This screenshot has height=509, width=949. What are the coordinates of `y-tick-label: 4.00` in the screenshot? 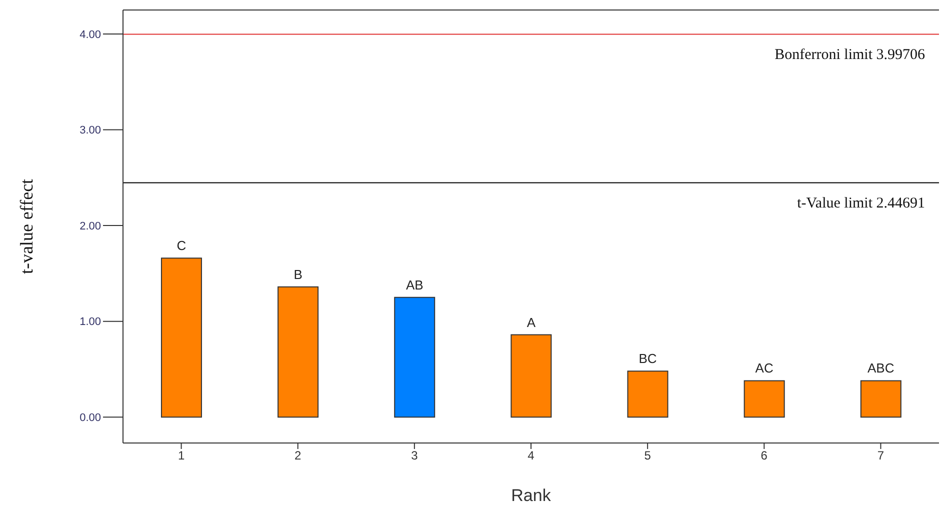 It's located at (90, 34).